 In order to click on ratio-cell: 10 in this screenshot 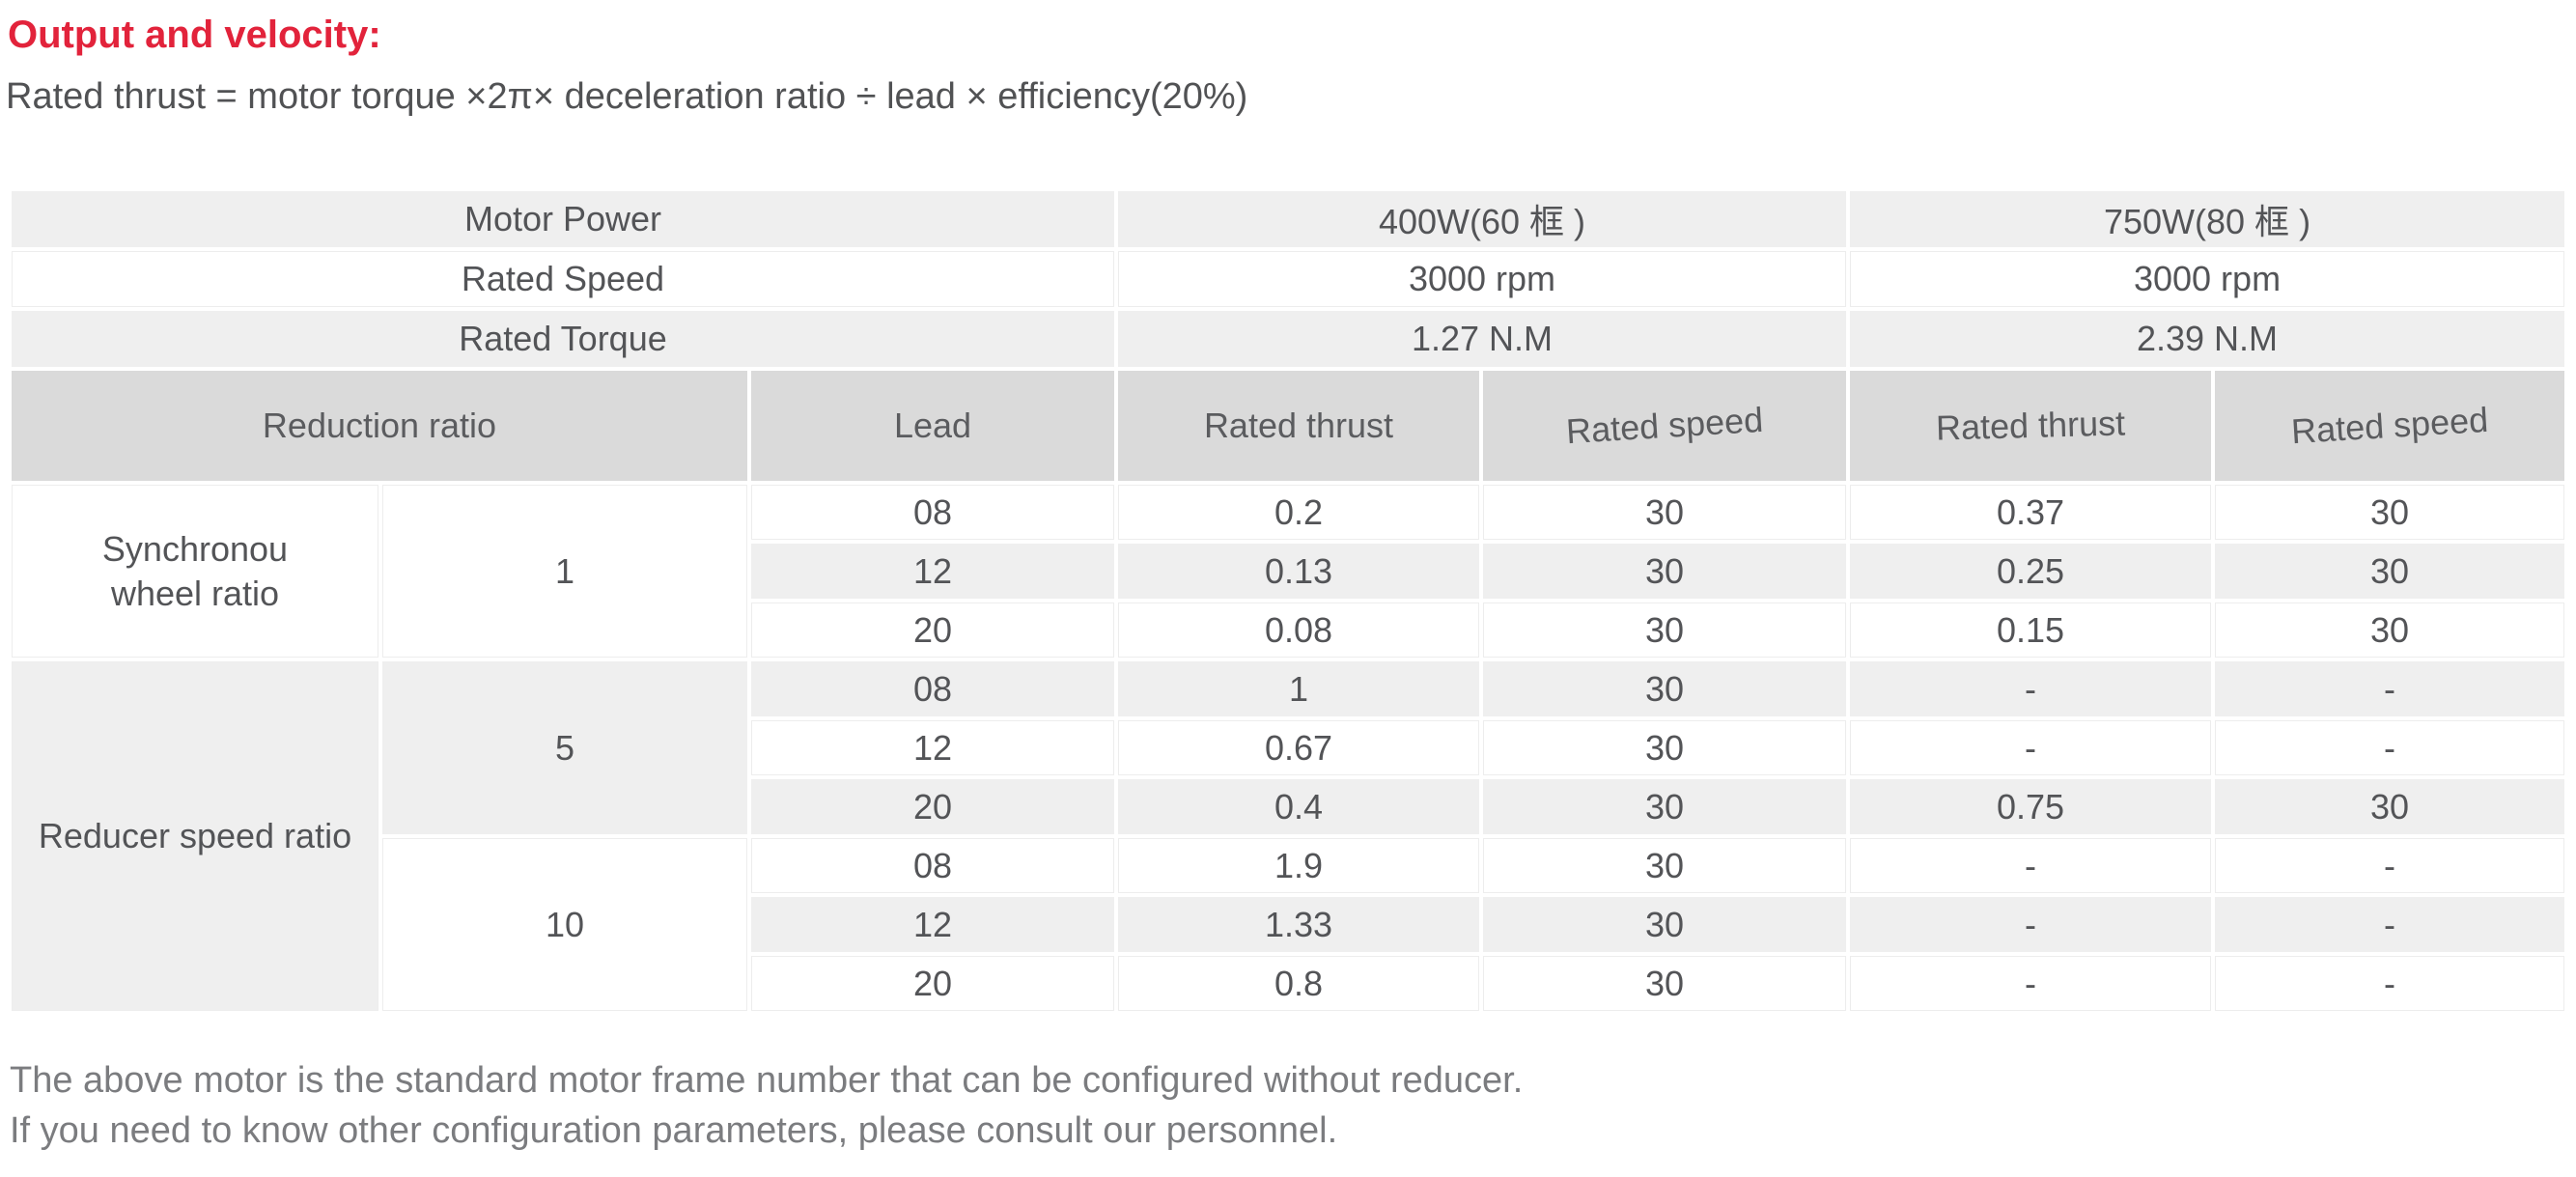, I will do `click(565, 924)`.